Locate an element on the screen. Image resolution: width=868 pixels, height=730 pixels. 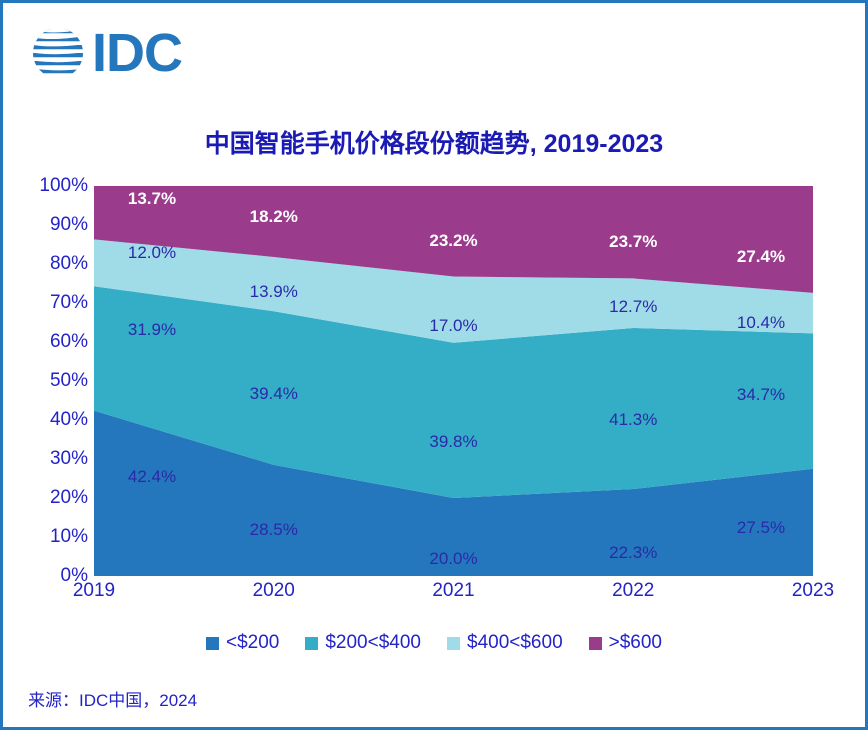
data-label: 20.0% is located at coordinates (453, 558).